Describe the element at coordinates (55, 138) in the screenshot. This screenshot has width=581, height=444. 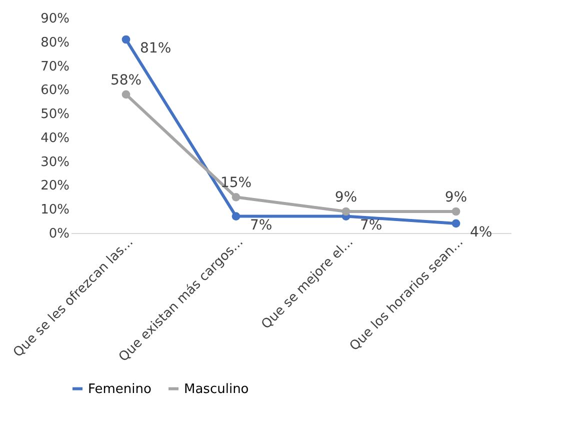
I see `y-tick-label: 40%` at that location.